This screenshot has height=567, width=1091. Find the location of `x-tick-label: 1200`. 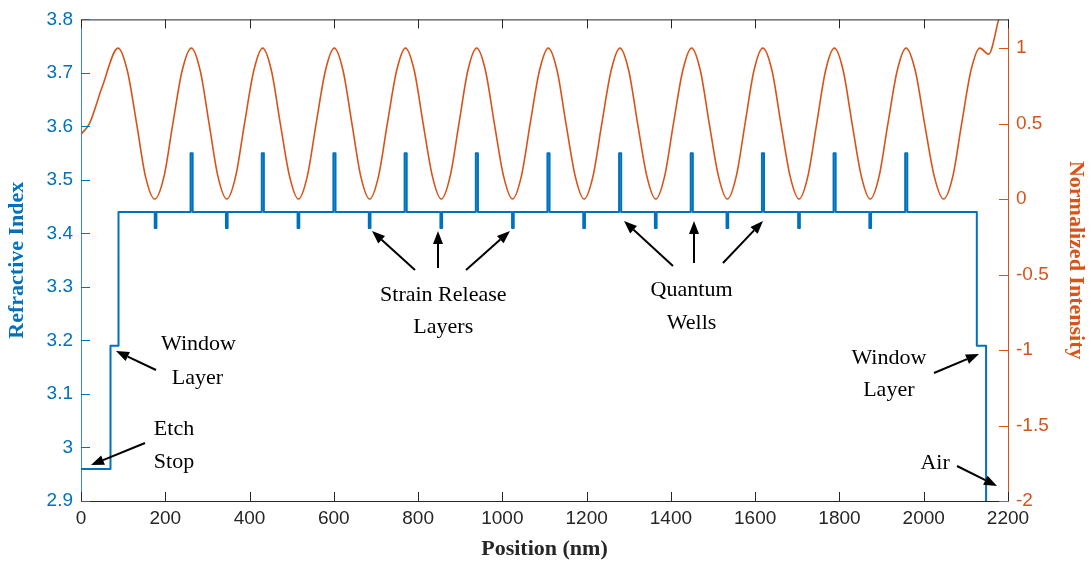

x-tick-label: 1200 is located at coordinates (586, 517).